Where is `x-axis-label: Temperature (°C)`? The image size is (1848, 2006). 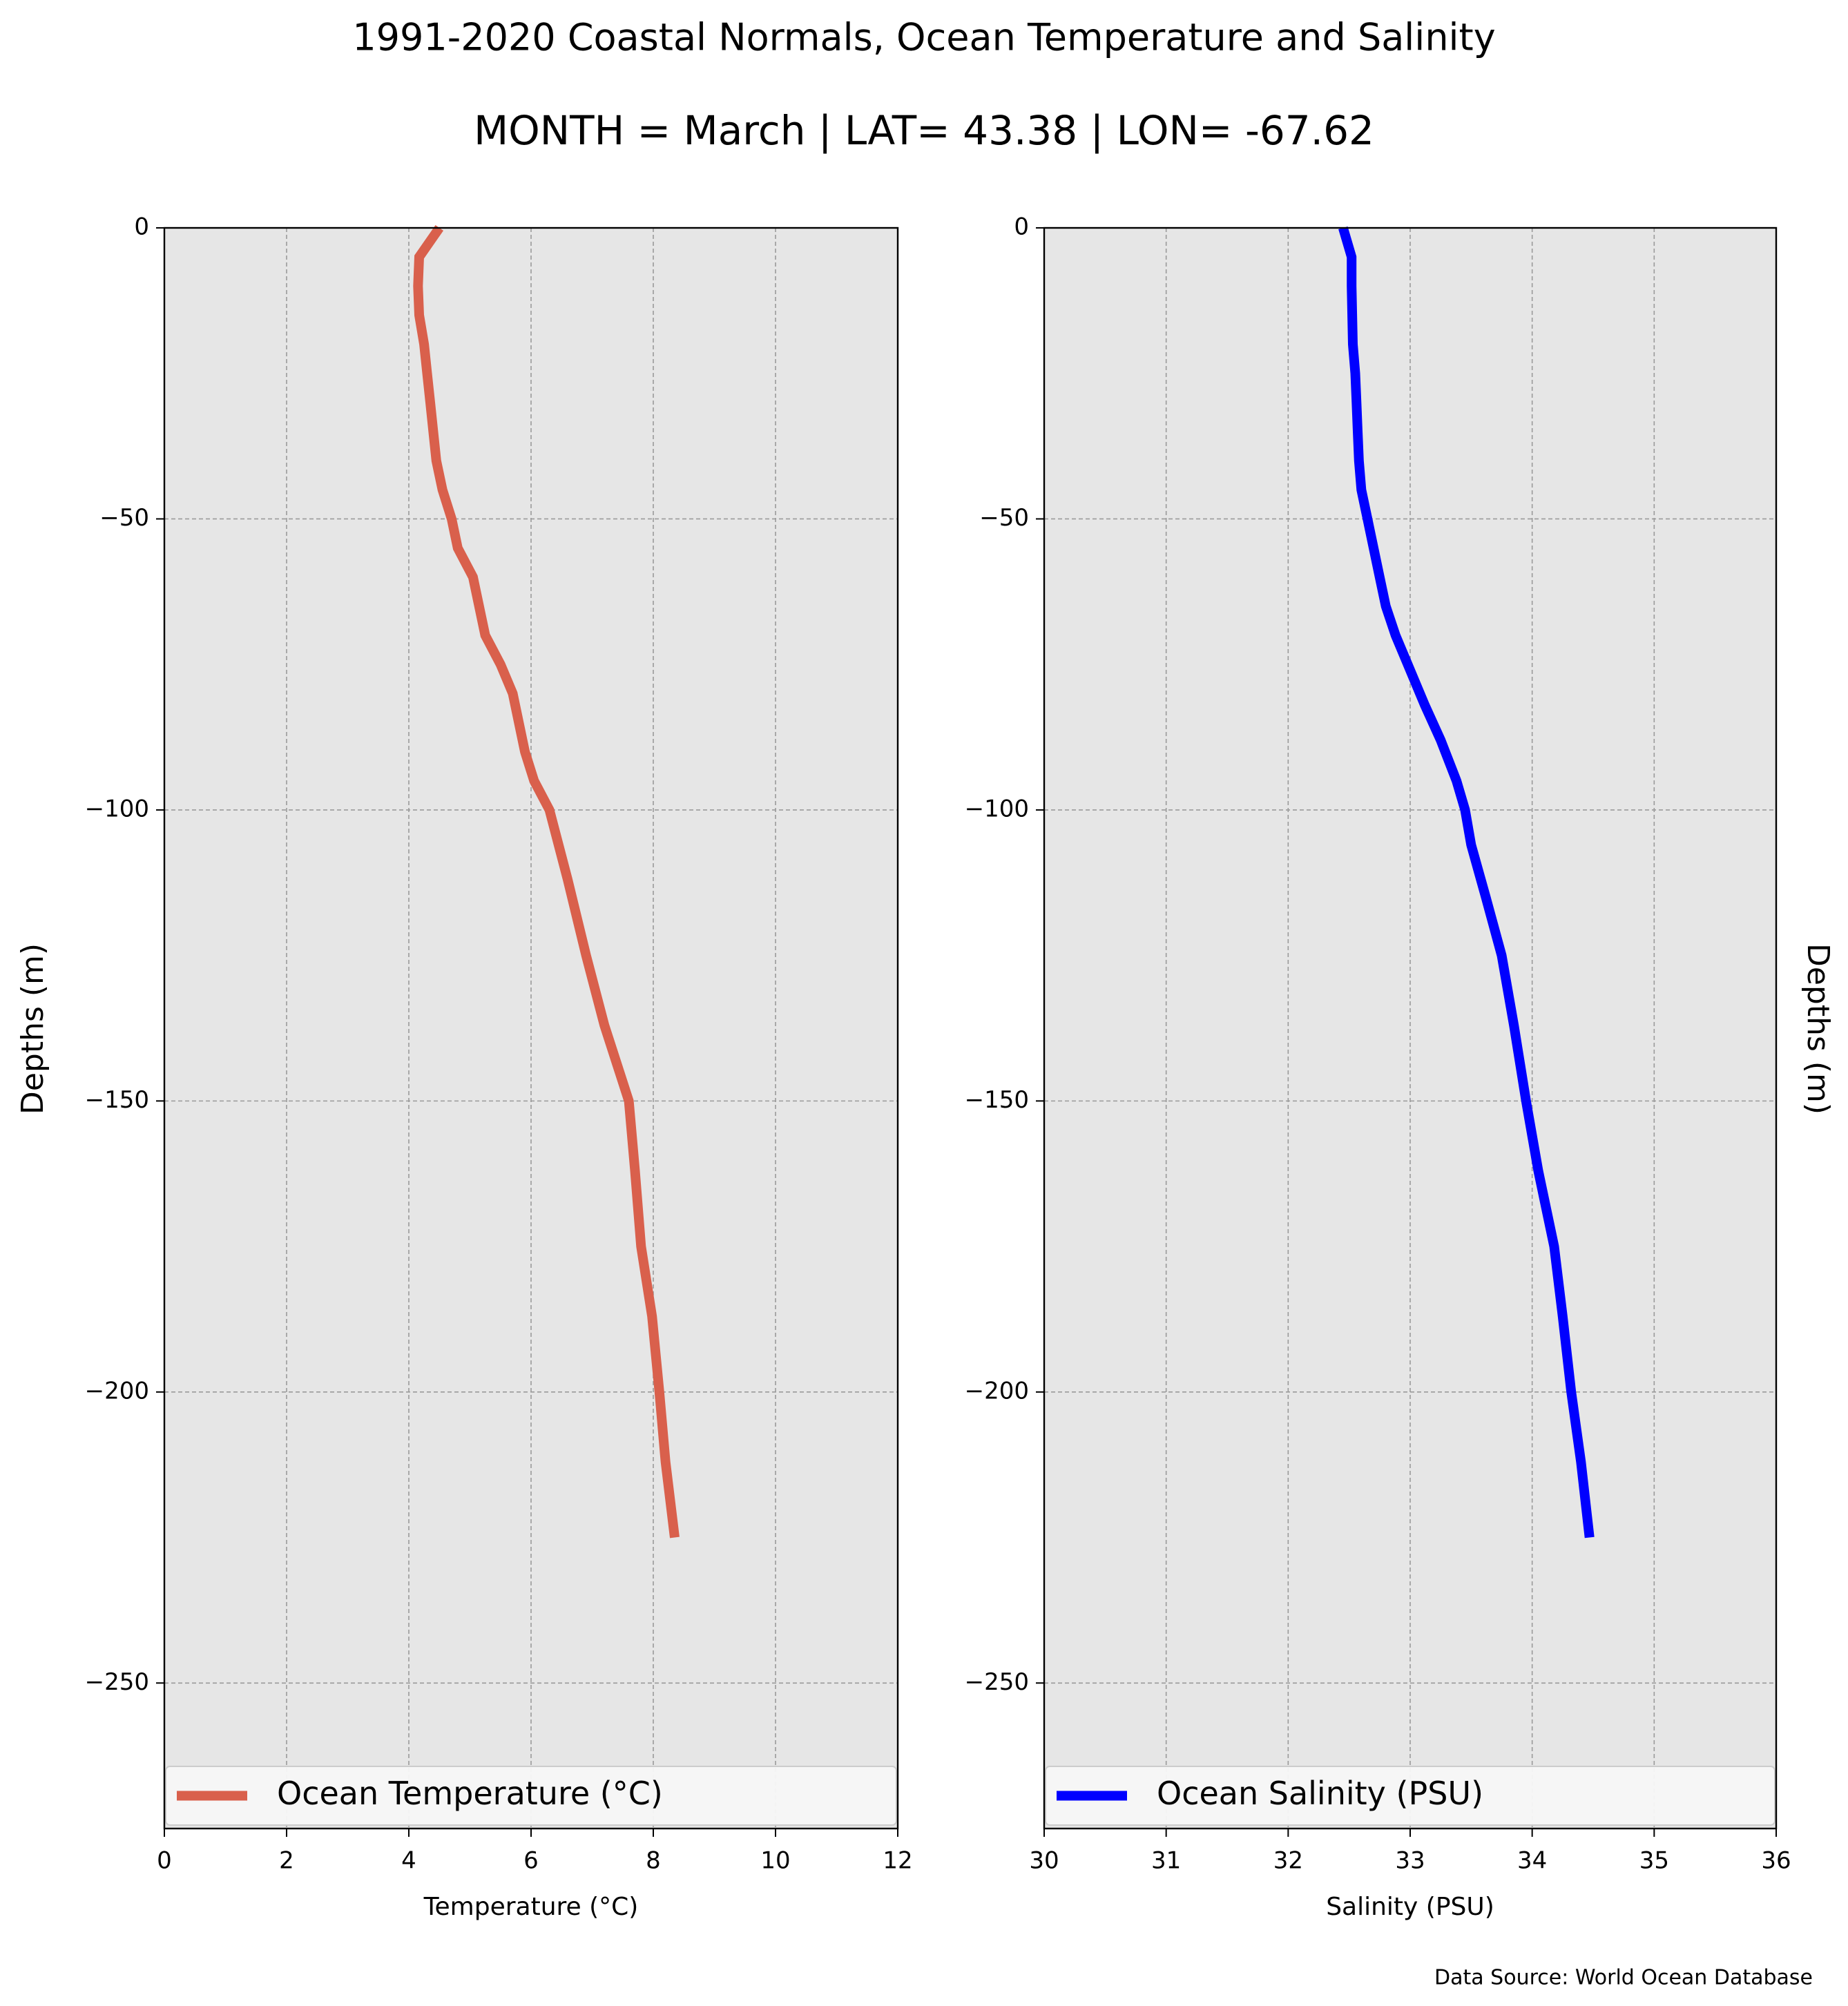 x-axis-label: Temperature (°C) is located at coordinates (531, 1907).